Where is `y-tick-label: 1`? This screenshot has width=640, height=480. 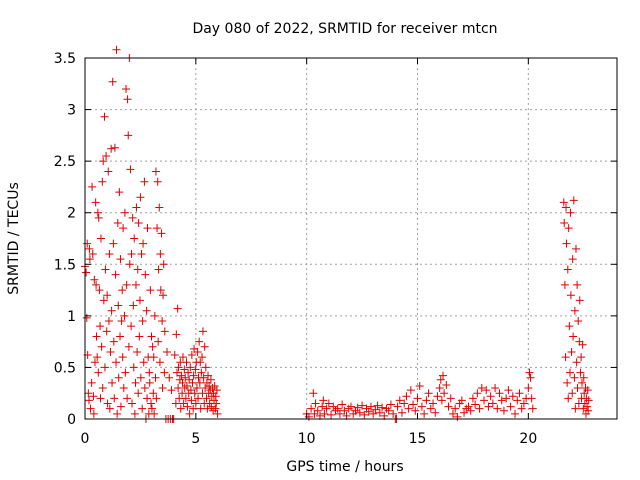
y-tick-label: 1 is located at coordinates (71, 317).